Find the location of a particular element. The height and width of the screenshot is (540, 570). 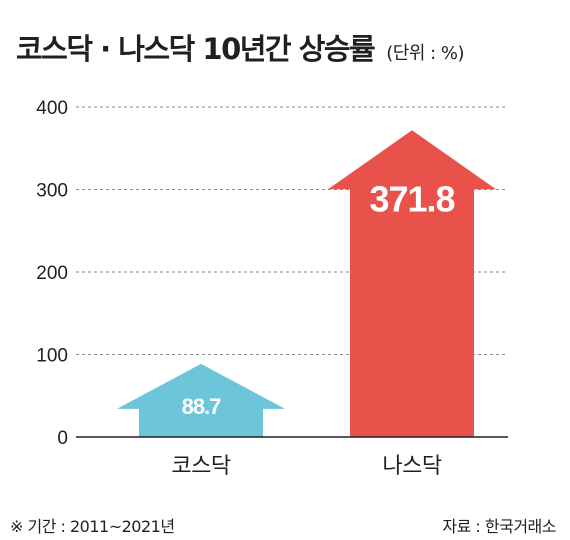

y-tick-label: 200 is located at coordinates (52, 273).